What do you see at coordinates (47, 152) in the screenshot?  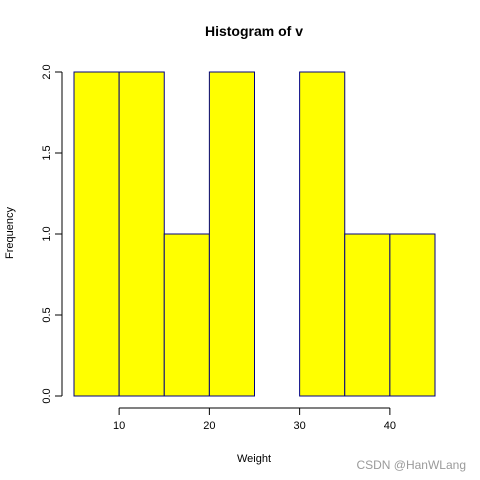 I see `y-tick-label: 1.5` at bounding box center [47, 152].